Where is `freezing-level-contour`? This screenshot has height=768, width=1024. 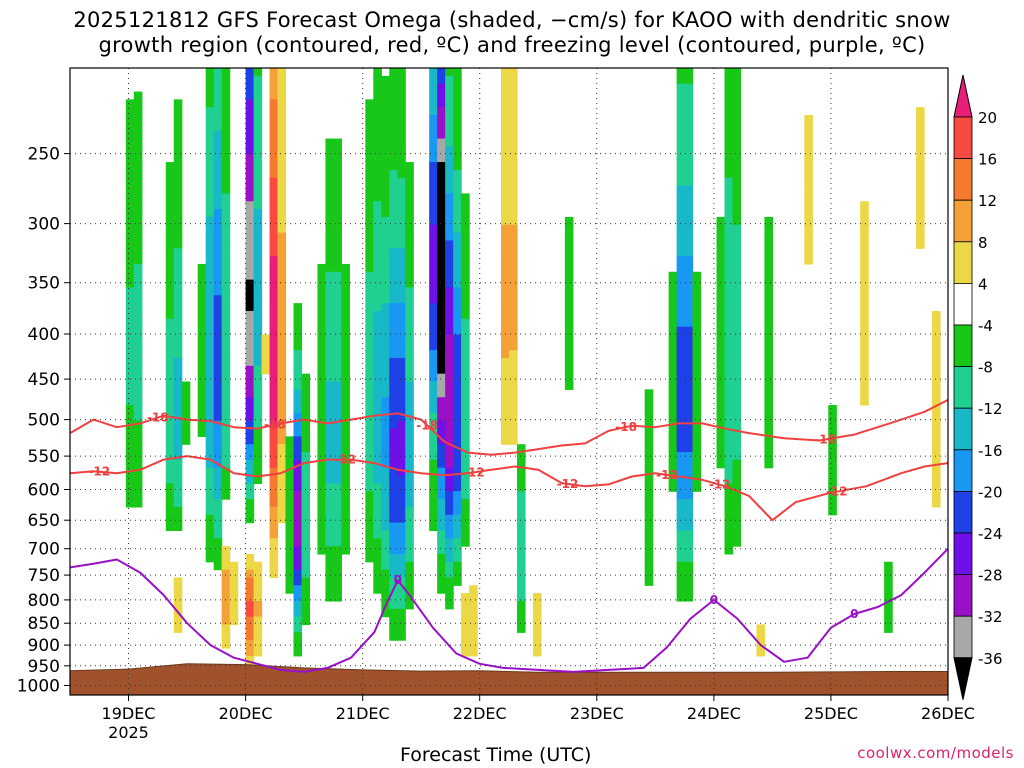
freezing-level-contour is located at coordinates (509, 610).